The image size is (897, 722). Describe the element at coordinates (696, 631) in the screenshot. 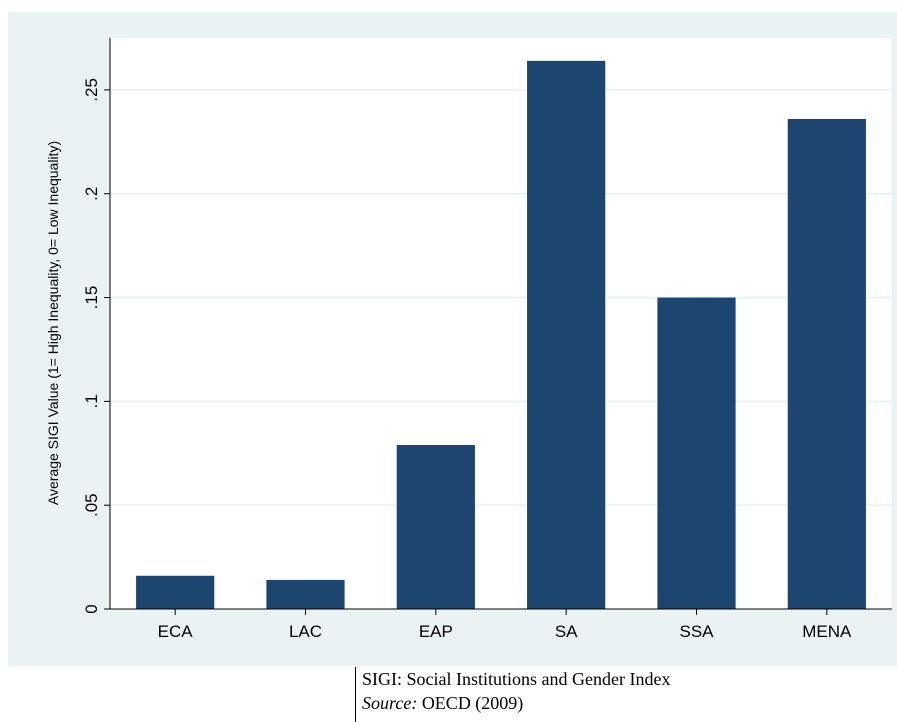

I see `x-tick-label: SSA` at that location.